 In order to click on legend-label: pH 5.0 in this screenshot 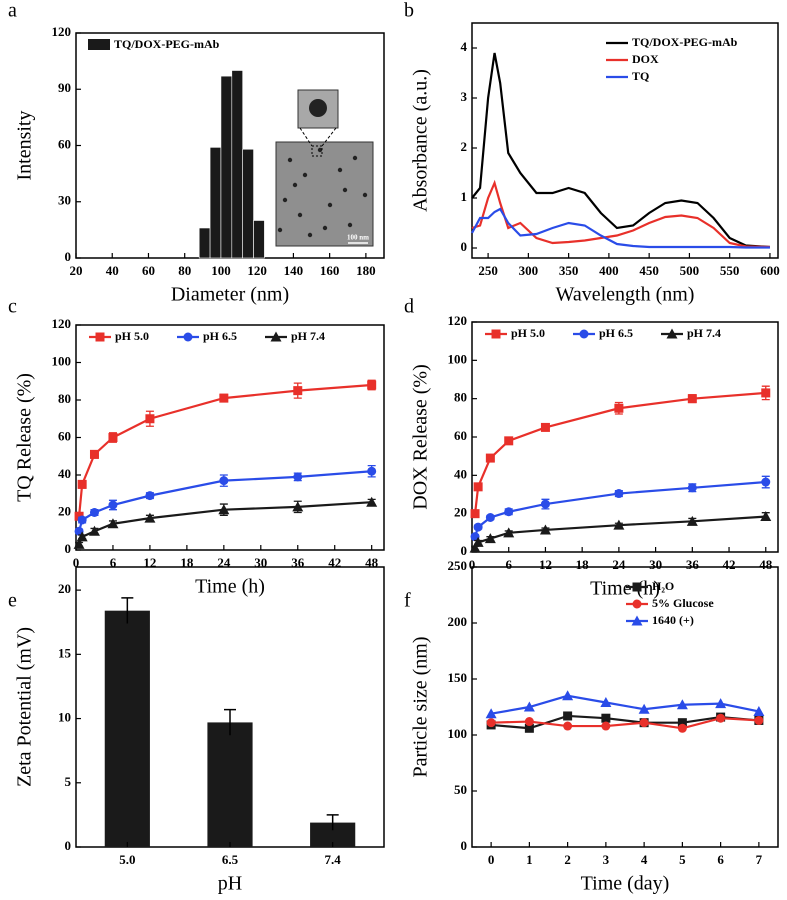, I will do `click(132, 336)`.